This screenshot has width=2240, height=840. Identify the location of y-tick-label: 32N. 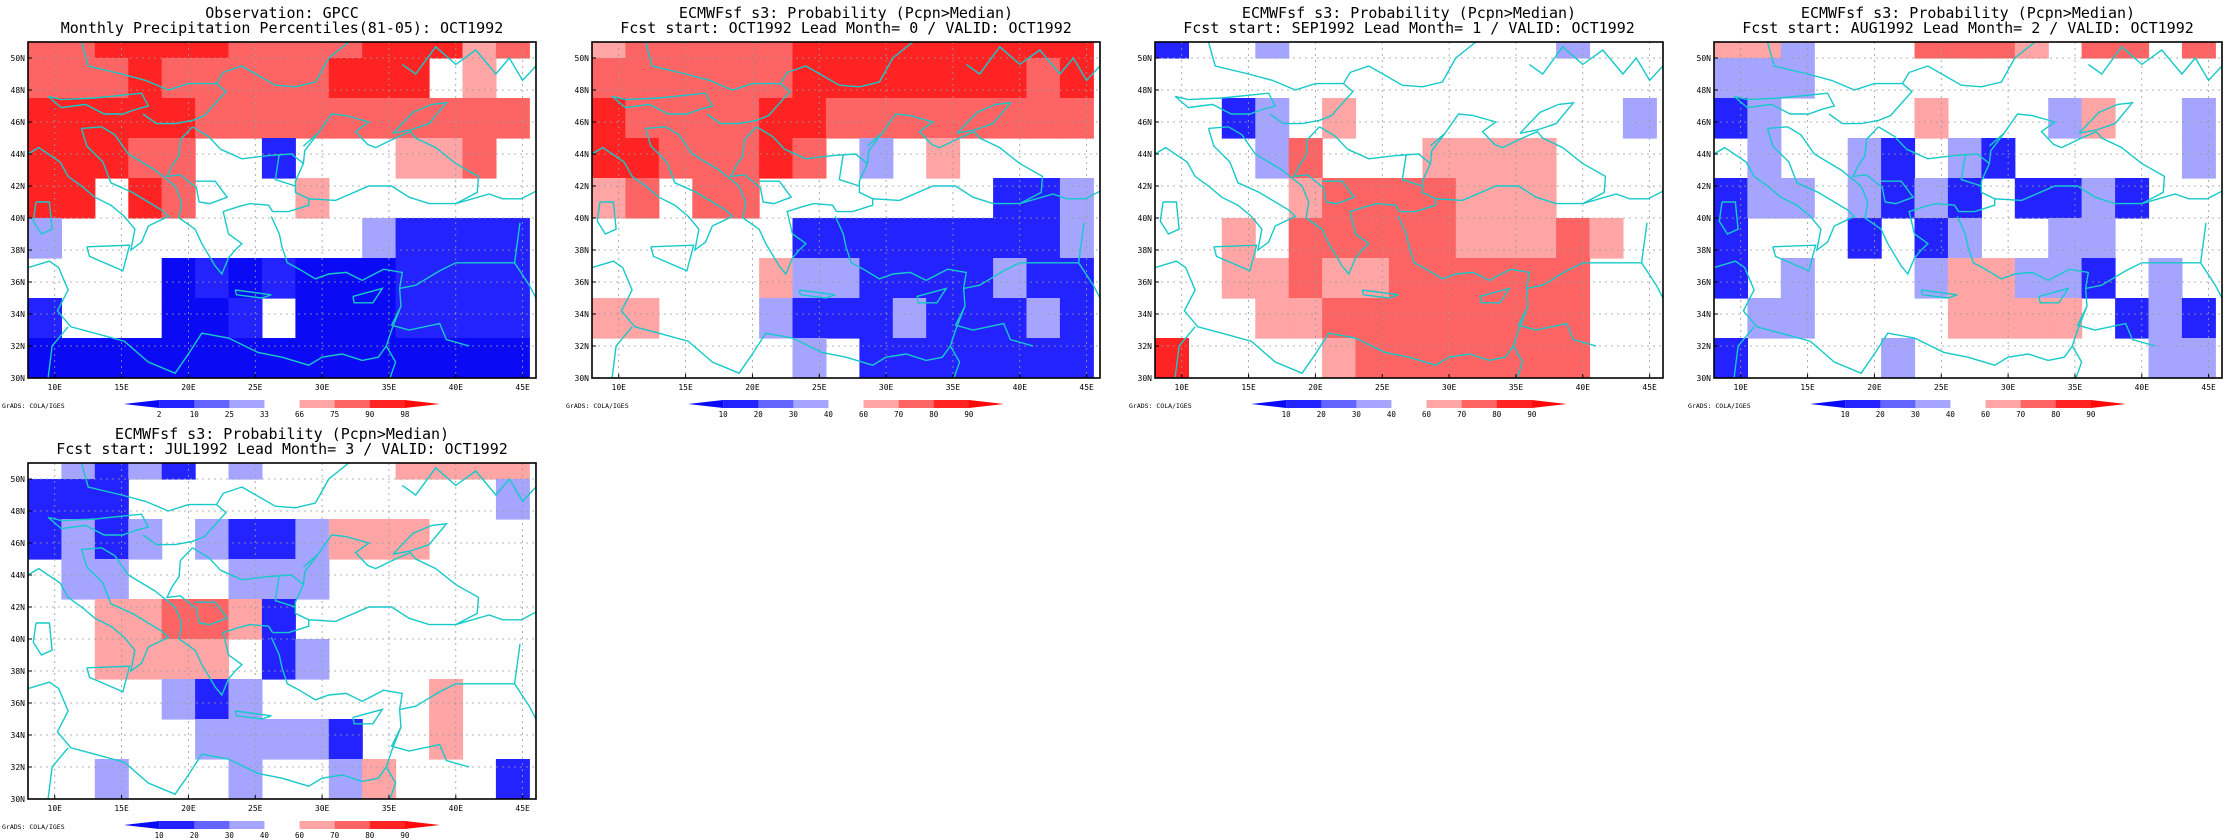
(1145, 346).